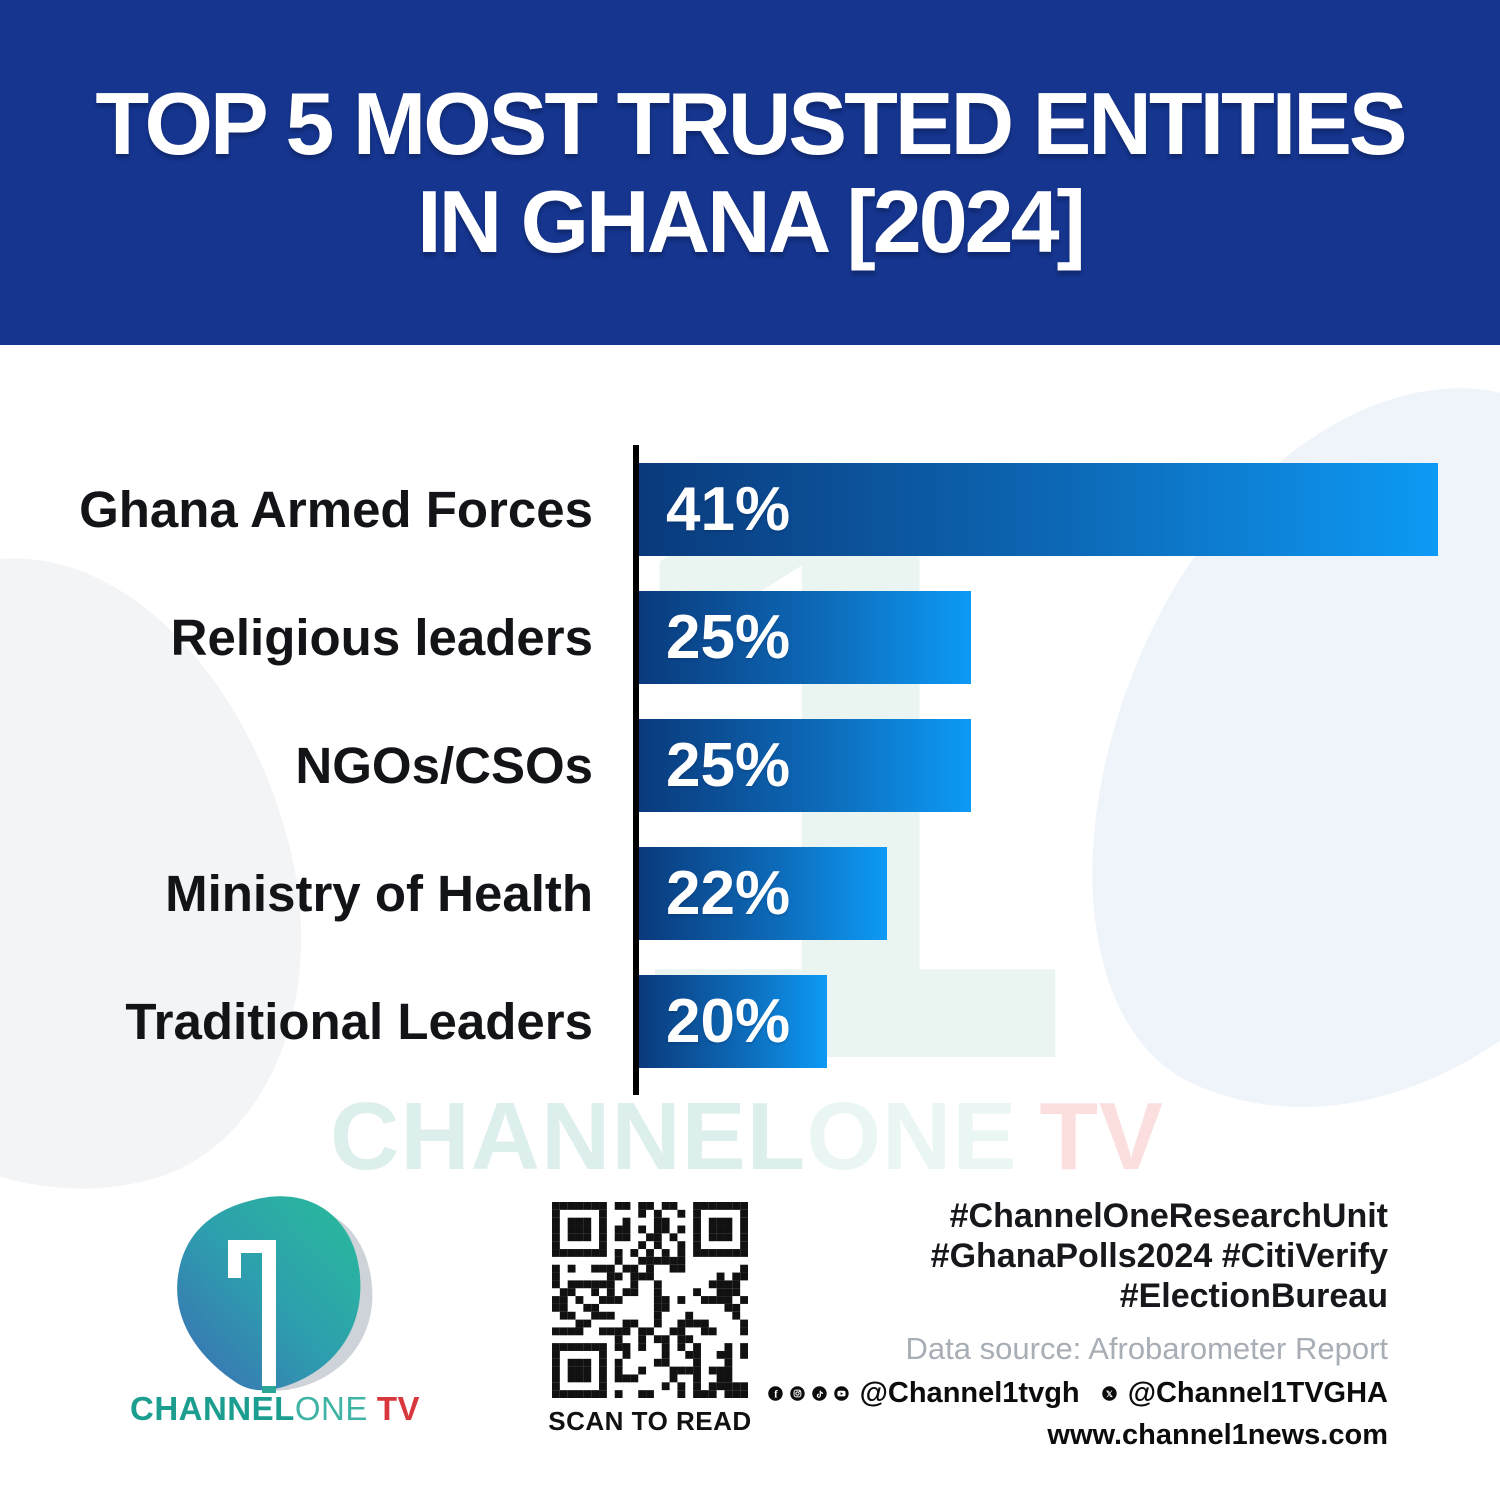 This screenshot has height=1500, width=1500. Describe the element at coordinates (751, 221) in the screenshot. I see `page-title-line2: IN GHANA [2024]` at that location.